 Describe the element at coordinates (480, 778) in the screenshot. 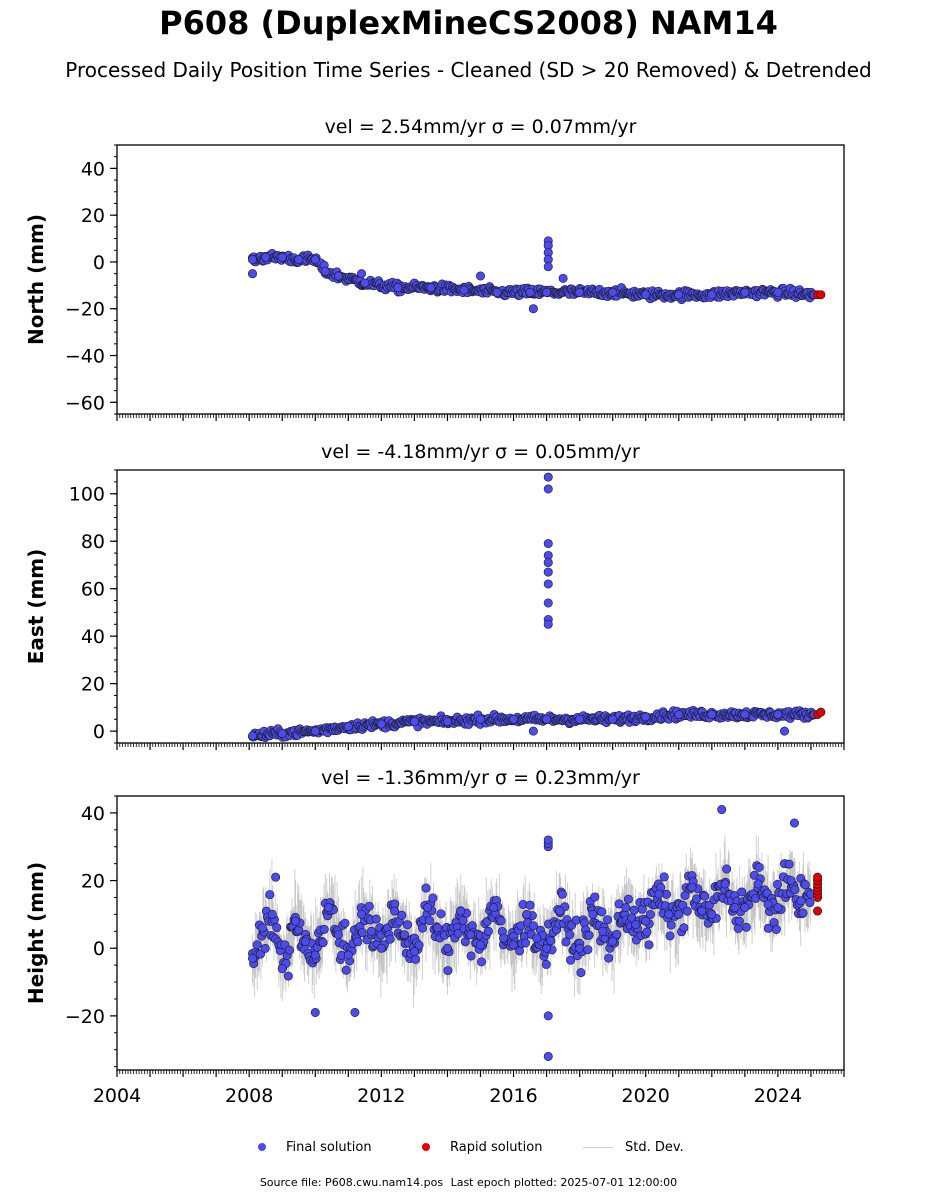

I see `velocity-annotation: vel = -1.36mm/yr σ = 0.23mm/yr` at that location.